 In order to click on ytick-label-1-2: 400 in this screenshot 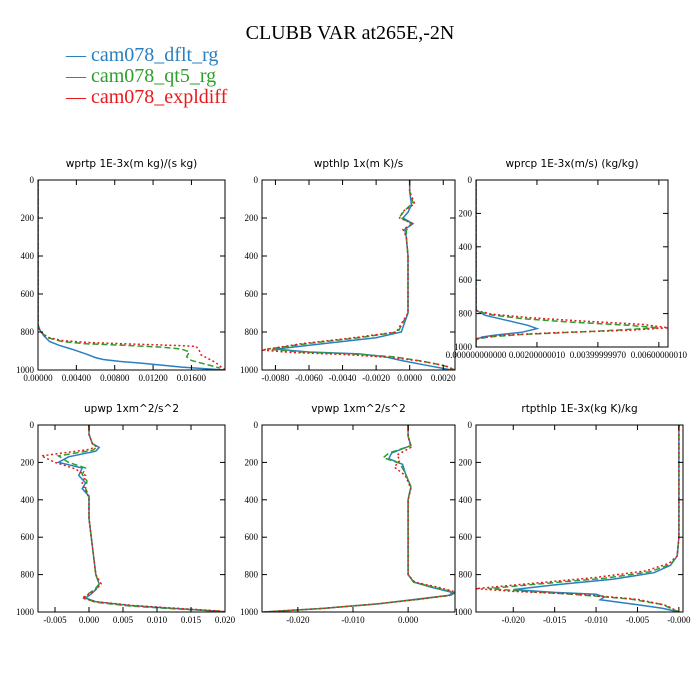, I will do `click(252, 256)`.